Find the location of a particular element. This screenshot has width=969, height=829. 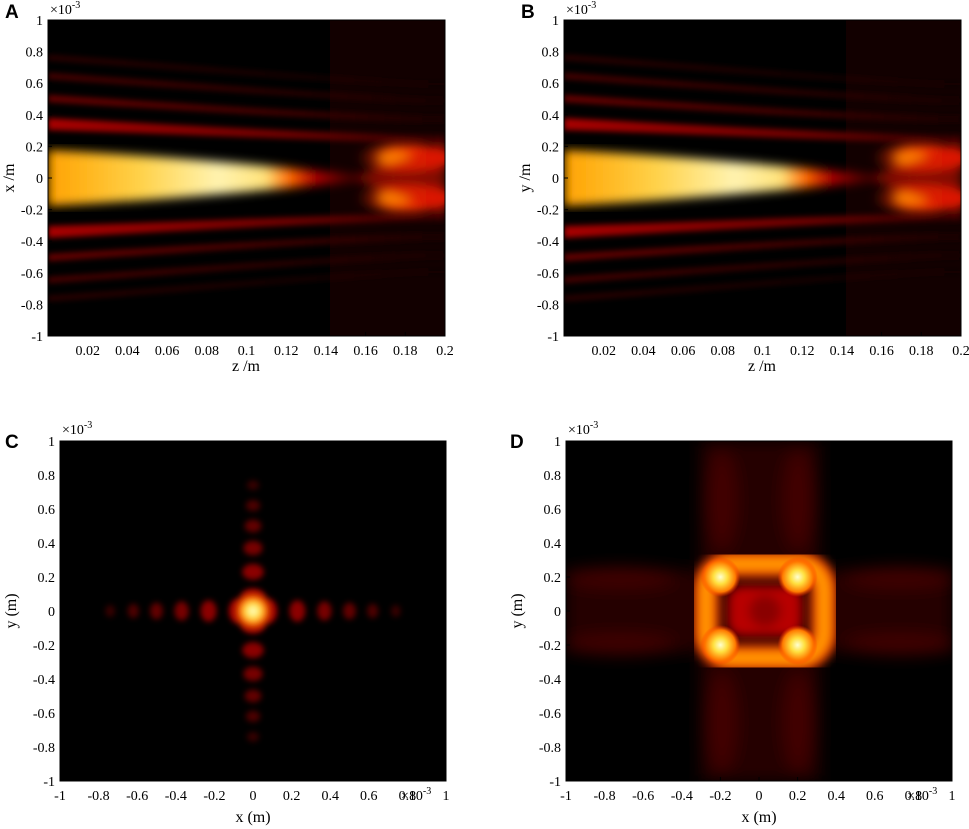

panel-d-ylabel: y (m) is located at coordinates (517, 610).